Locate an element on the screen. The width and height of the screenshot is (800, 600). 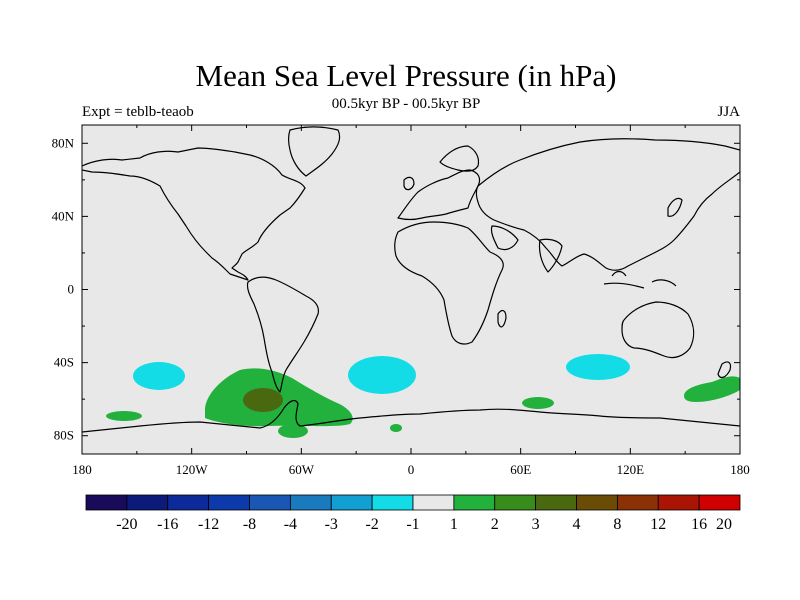
coast-arabia is located at coordinates (504, 238).